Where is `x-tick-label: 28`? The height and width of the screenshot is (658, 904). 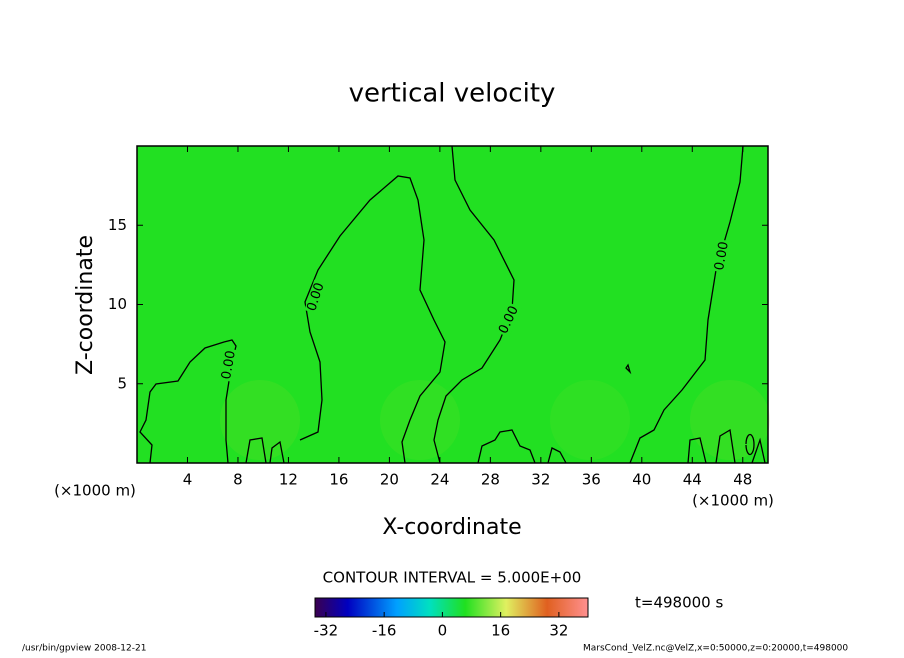
x-tick-label: 28 is located at coordinates (490, 480).